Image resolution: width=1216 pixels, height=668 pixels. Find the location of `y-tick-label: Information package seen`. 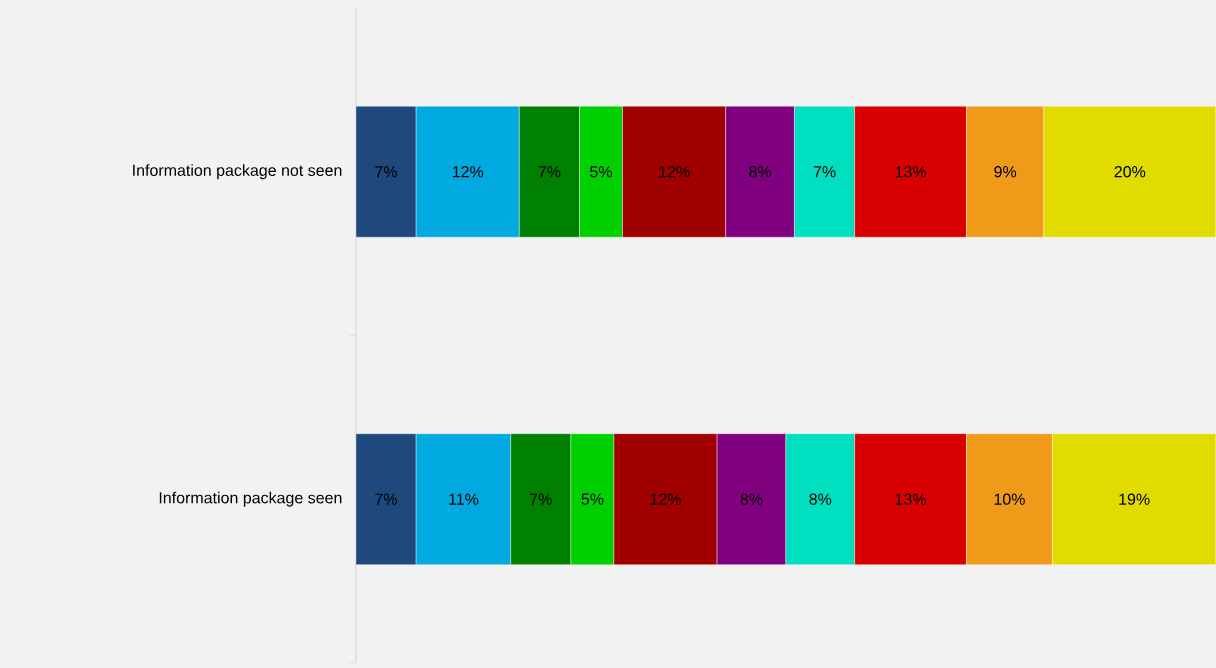

y-tick-label: Information package seen is located at coordinates (250, 499).